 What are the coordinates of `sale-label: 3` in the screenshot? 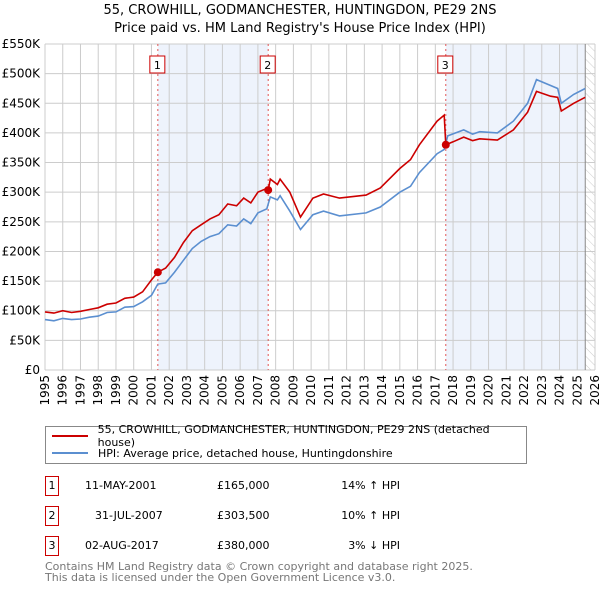 It's located at (445, 65).